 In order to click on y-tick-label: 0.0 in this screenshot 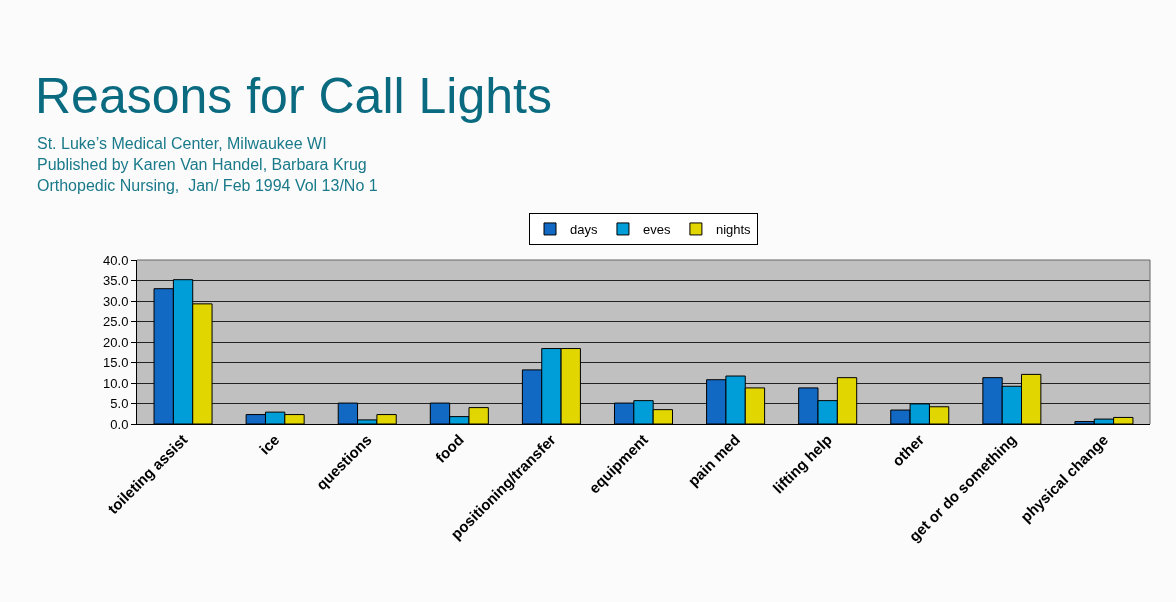, I will do `click(119, 424)`.